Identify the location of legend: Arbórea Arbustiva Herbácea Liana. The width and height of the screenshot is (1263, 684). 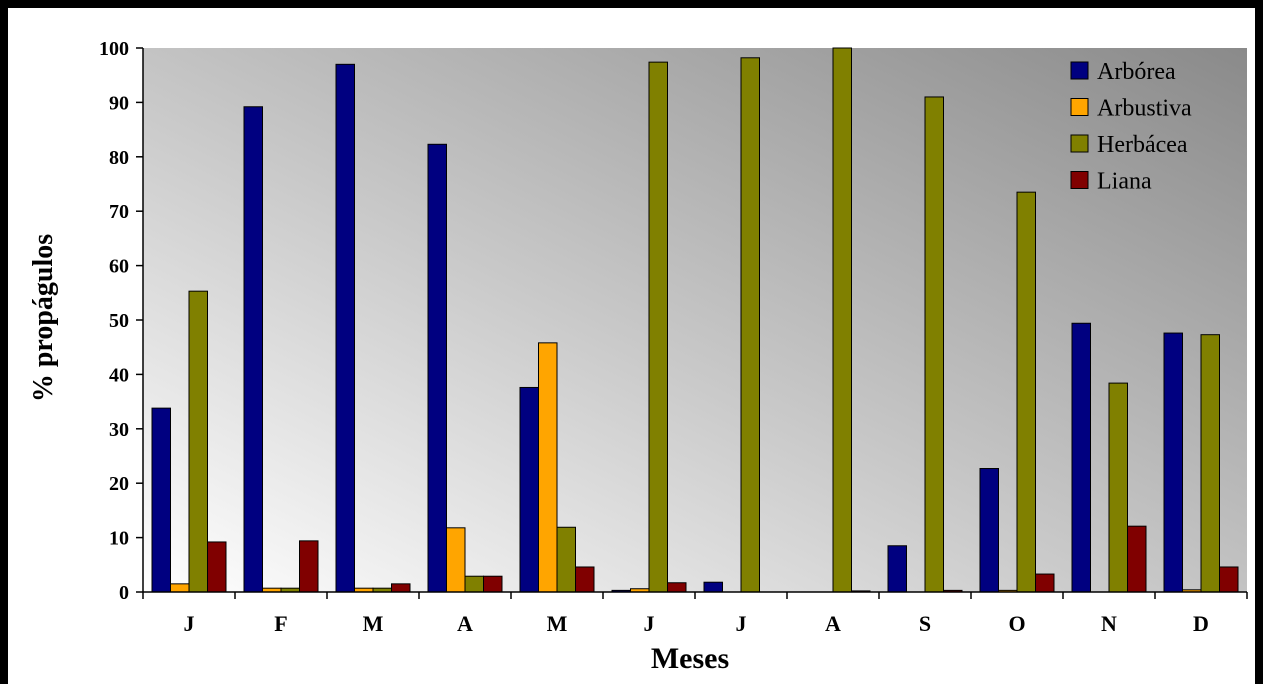
(1131, 127).